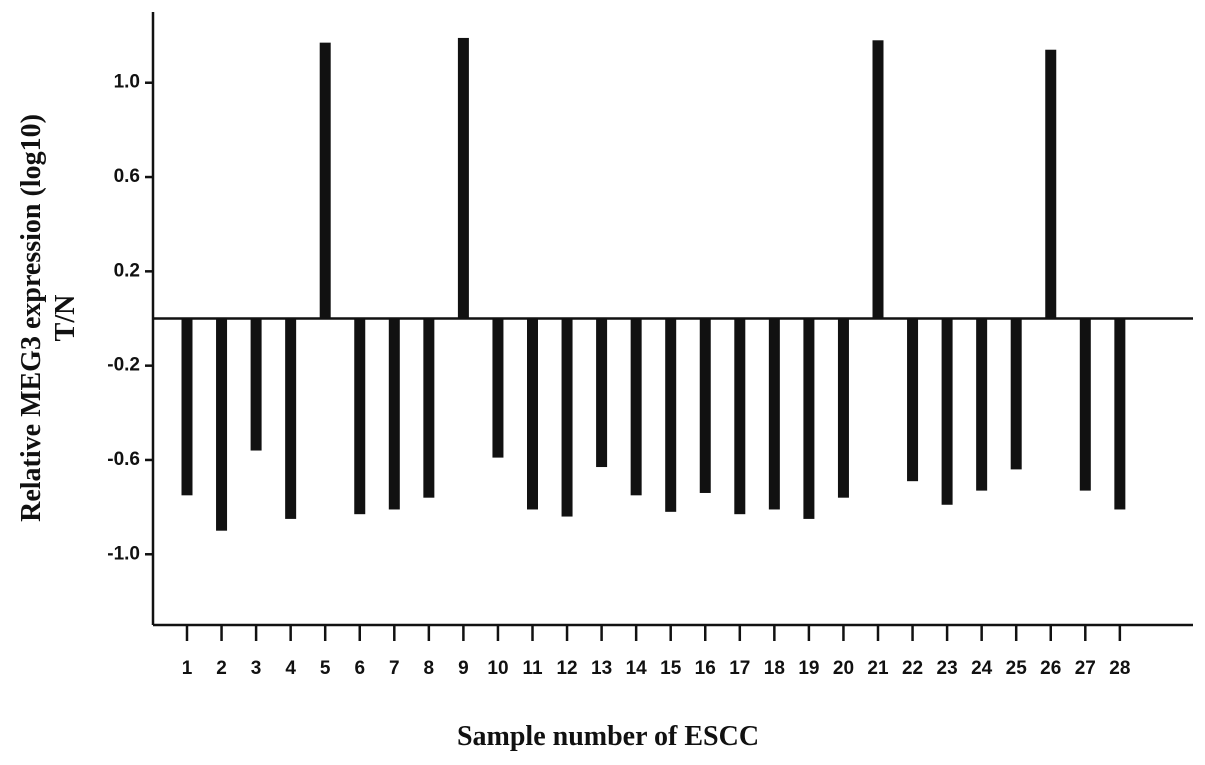 This screenshot has height=765, width=1205. I want to click on x-tick-label: 23, so click(947, 668).